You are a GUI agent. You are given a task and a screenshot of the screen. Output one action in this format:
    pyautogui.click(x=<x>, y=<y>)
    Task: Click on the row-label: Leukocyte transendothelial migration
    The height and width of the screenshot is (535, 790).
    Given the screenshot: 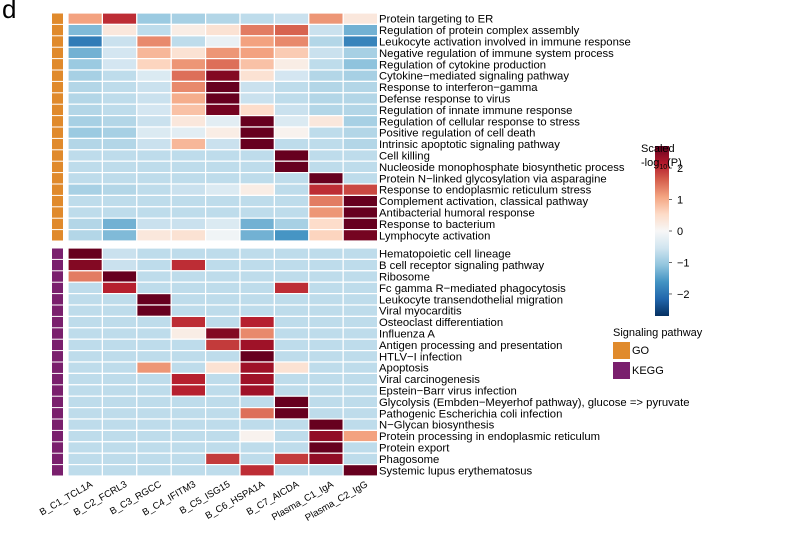 What is the action you would take?
    pyautogui.click(x=471, y=300)
    